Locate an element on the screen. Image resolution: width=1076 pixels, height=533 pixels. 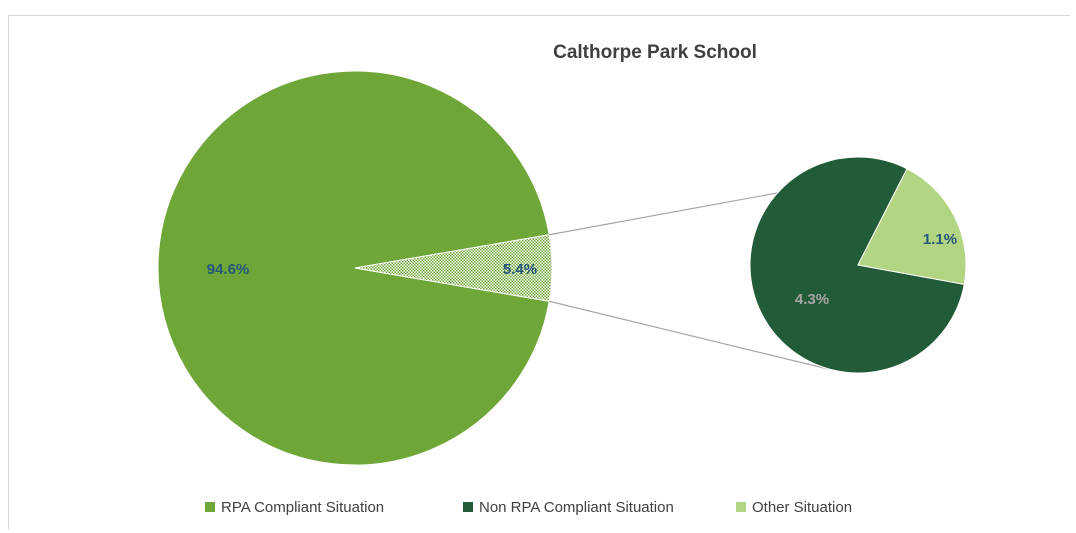
connector-line-bottom is located at coordinates (689, 335).